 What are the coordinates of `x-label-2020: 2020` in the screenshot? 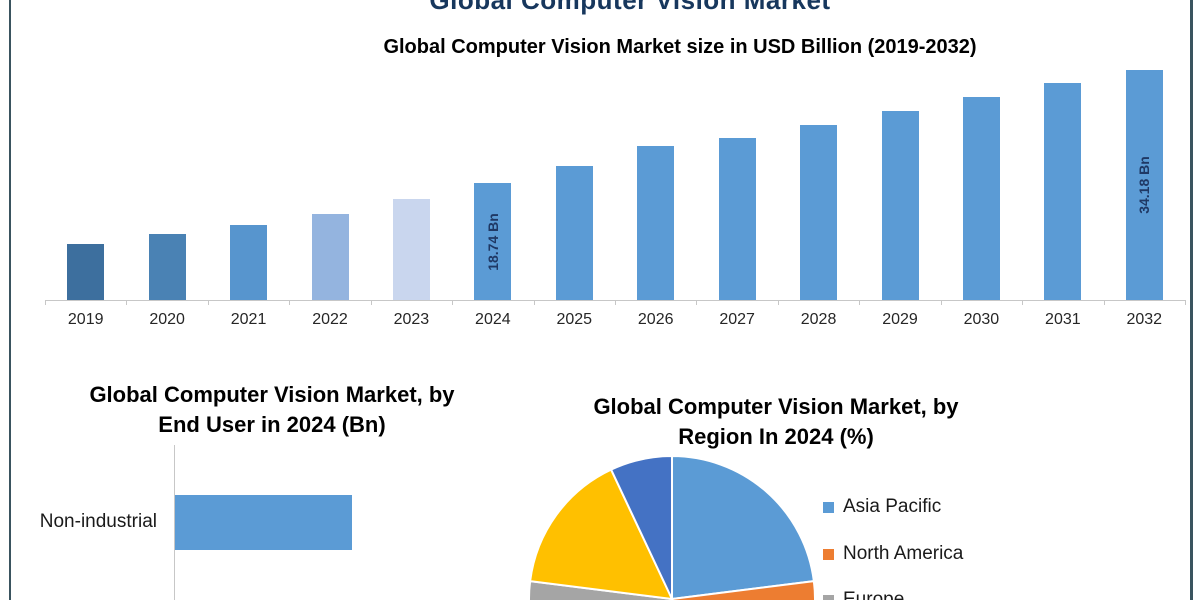 It's located at (167, 319).